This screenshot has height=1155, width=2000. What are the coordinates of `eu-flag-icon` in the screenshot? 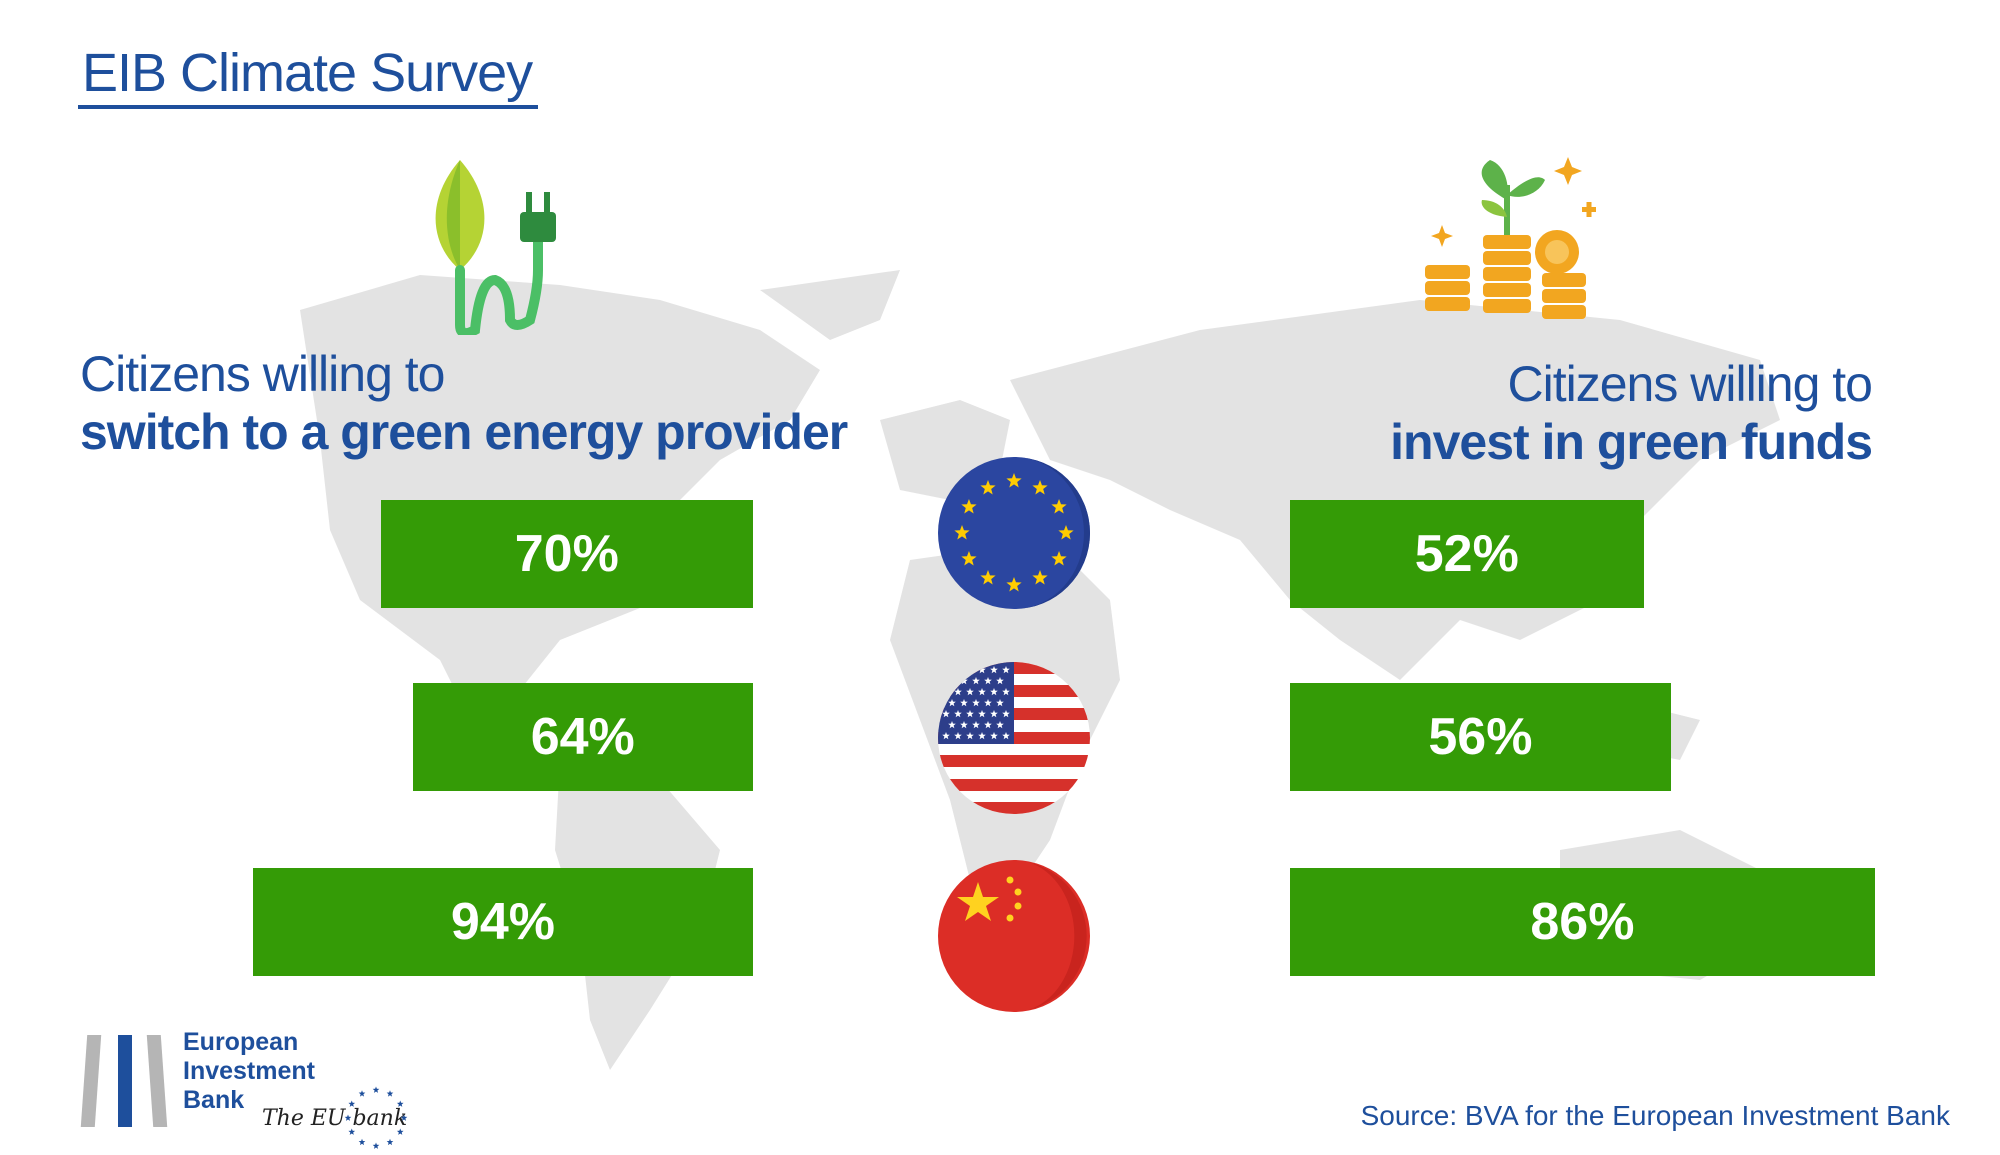 It's located at (1014, 533).